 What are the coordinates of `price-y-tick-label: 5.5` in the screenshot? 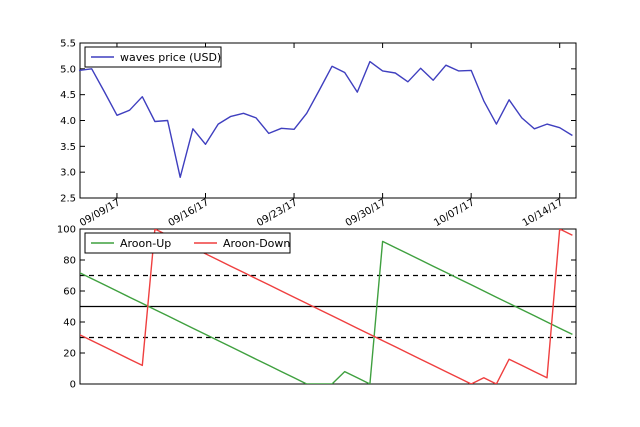 It's located at (68, 44).